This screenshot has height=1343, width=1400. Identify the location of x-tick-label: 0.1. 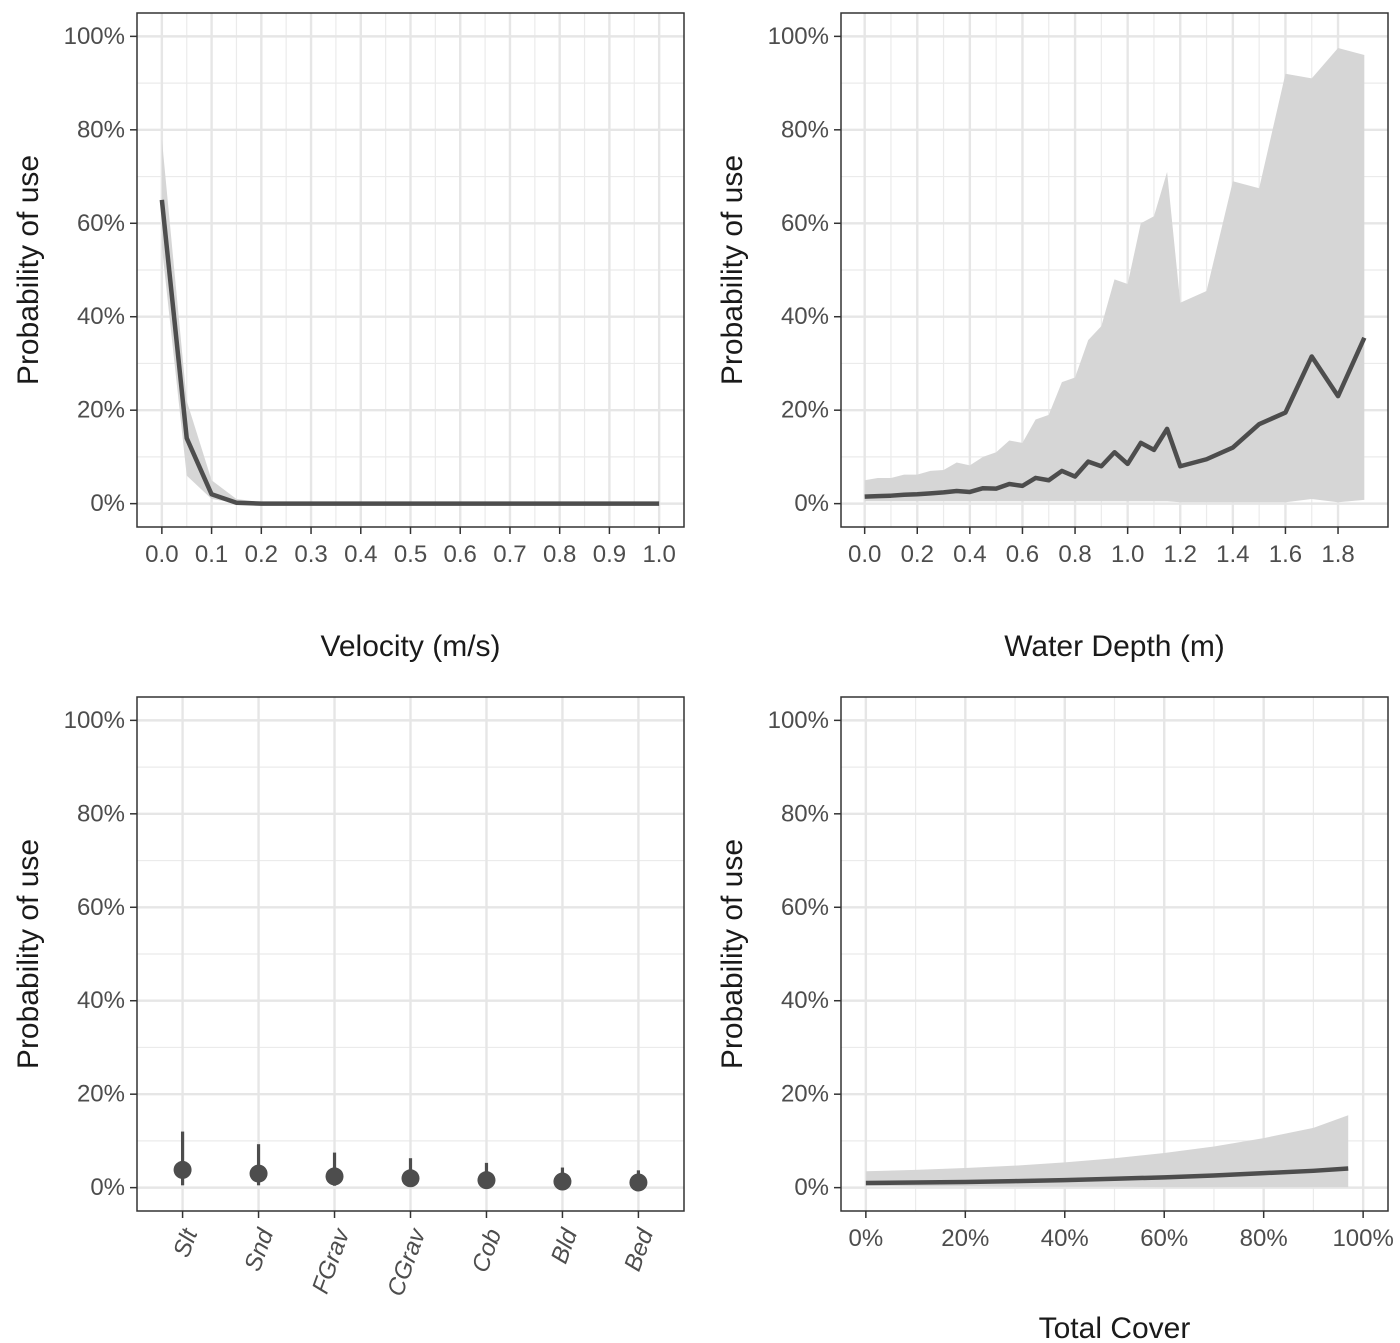
(211, 554).